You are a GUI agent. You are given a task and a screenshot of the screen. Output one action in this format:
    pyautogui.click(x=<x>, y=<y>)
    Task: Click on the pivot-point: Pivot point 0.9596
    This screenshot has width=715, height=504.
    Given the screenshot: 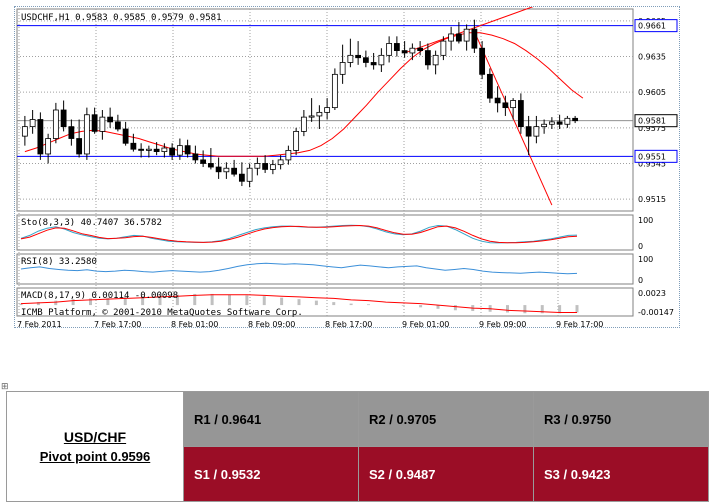 What is the action you would take?
    pyautogui.click(x=95, y=456)
    